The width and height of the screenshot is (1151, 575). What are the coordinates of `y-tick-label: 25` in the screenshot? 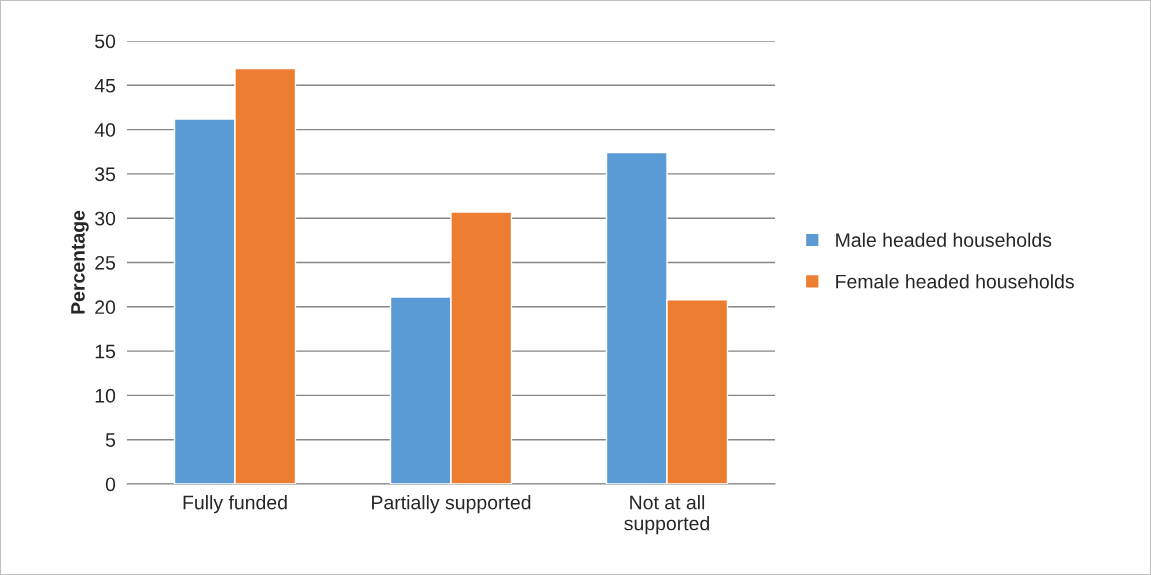 It's located at (105, 262).